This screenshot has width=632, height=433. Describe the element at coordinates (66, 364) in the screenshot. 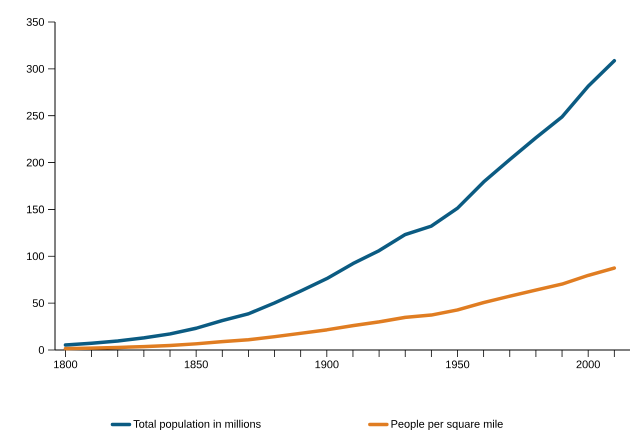

I see `x-tick-label: 1800` at that location.